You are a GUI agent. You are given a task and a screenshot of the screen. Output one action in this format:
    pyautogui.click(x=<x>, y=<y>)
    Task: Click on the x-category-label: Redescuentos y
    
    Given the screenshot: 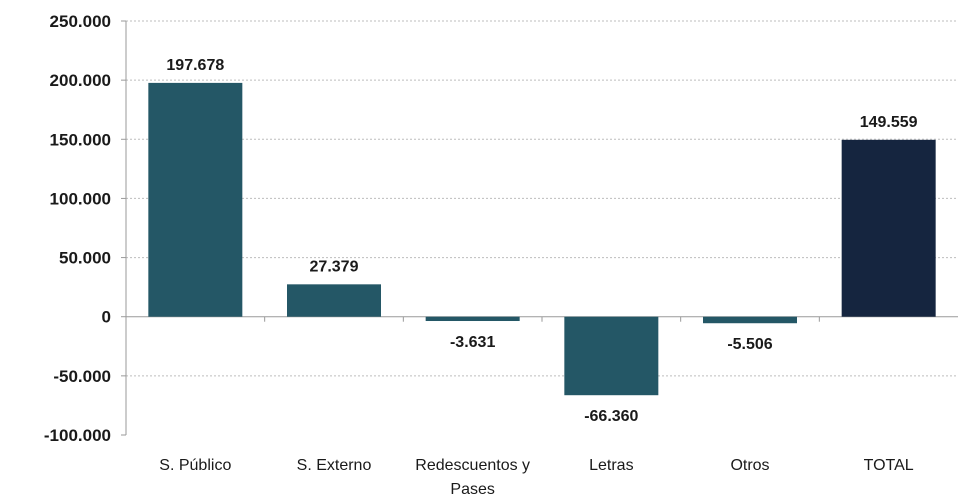 What is the action you would take?
    pyautogui.click(x=472, y=465)
    